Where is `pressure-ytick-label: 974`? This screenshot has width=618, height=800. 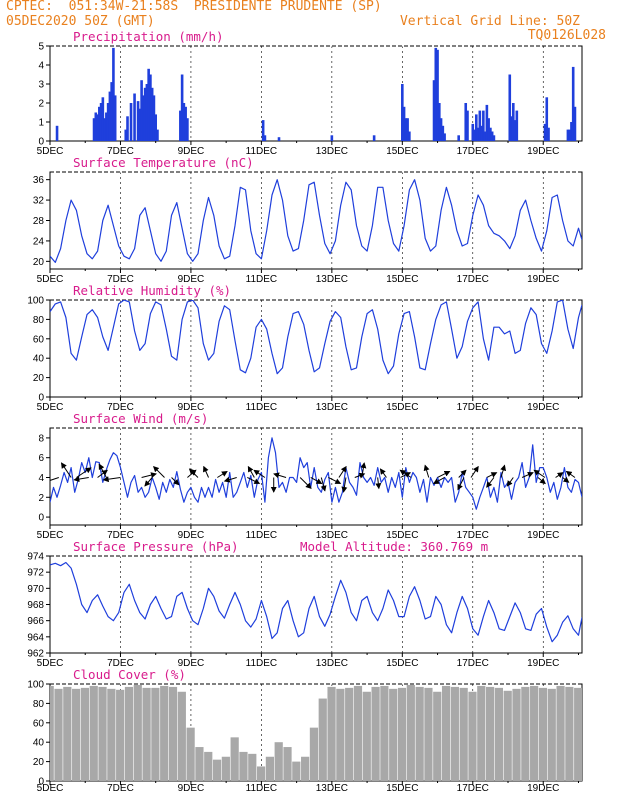 pressure-ytick-label: 974 is located at coordinates (35, 557).